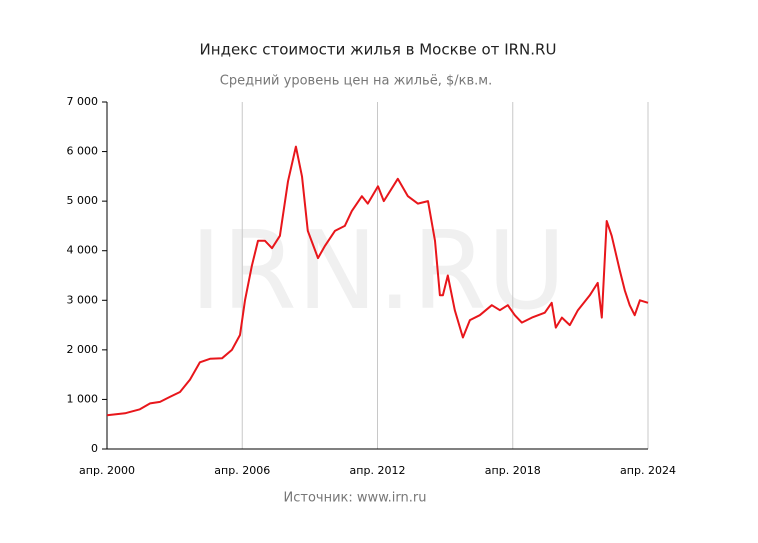 This screenshot has height=543, width=758. What do you see at coordinates (107, 470) in the screenshot?
I see `x-tick-label: апр. 2000` at bounding box center [107, 470].